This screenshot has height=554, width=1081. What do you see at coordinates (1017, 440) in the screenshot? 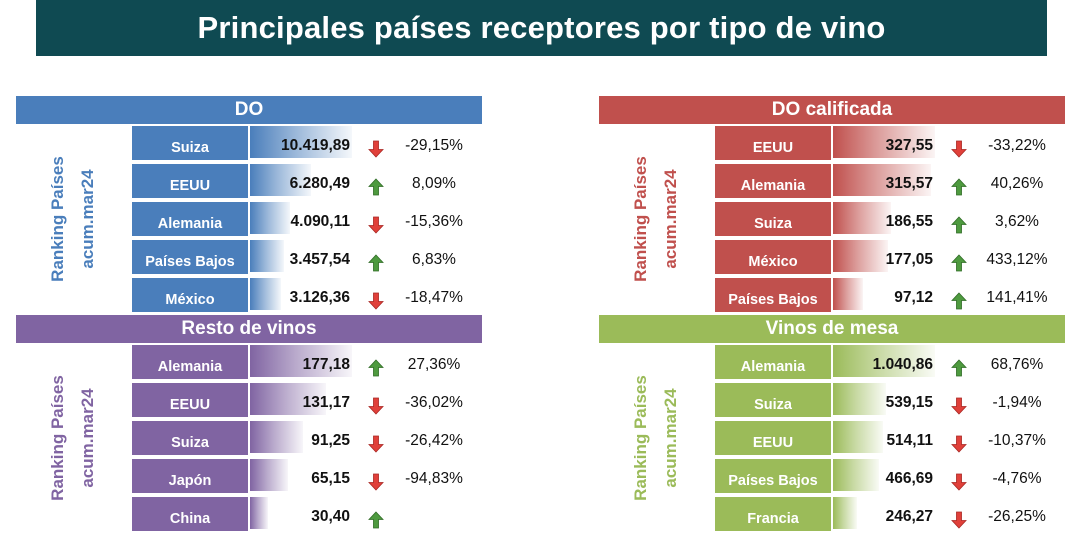
I see `change-label: -10,37%` at bounding box center [1017, 440].